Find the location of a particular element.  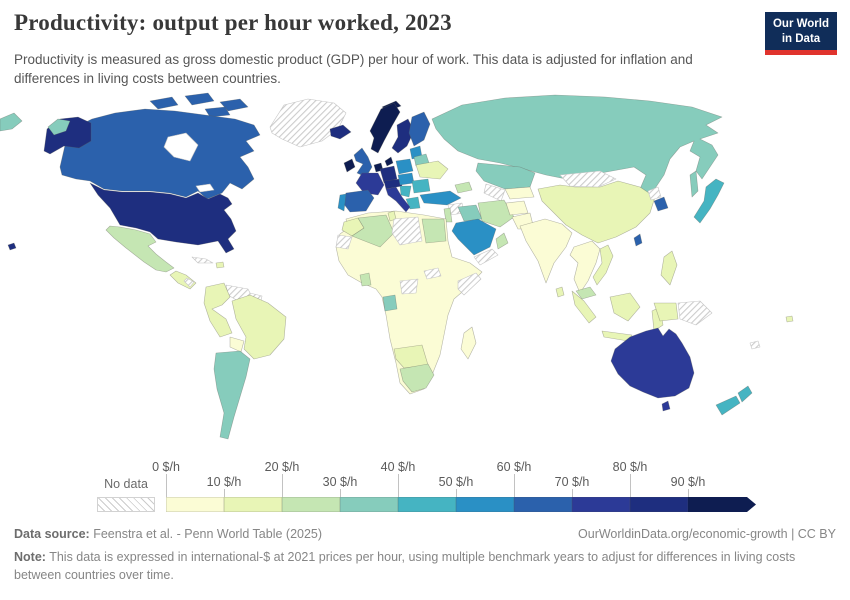

country-south-sudan is located at coordinates (409, 286).